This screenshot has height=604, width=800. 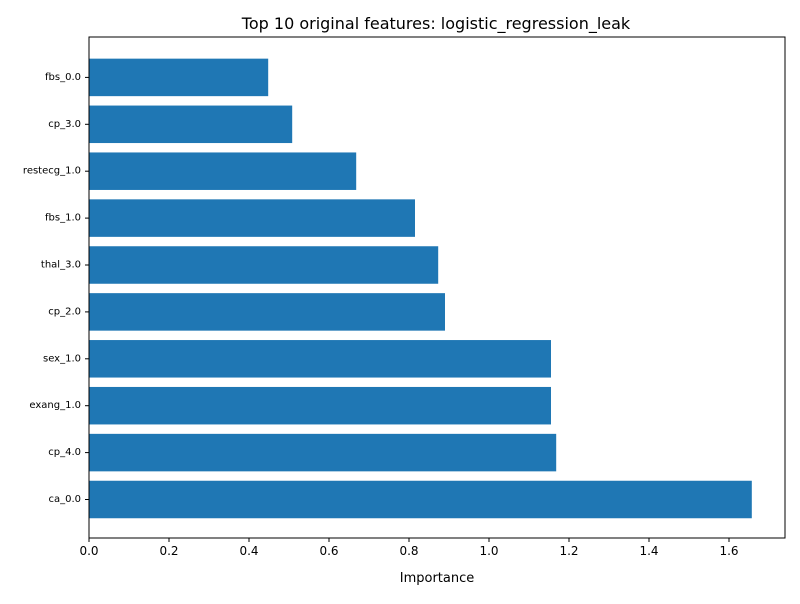 I want to click on bar-exang_1.0, so click(x=320, y=405).